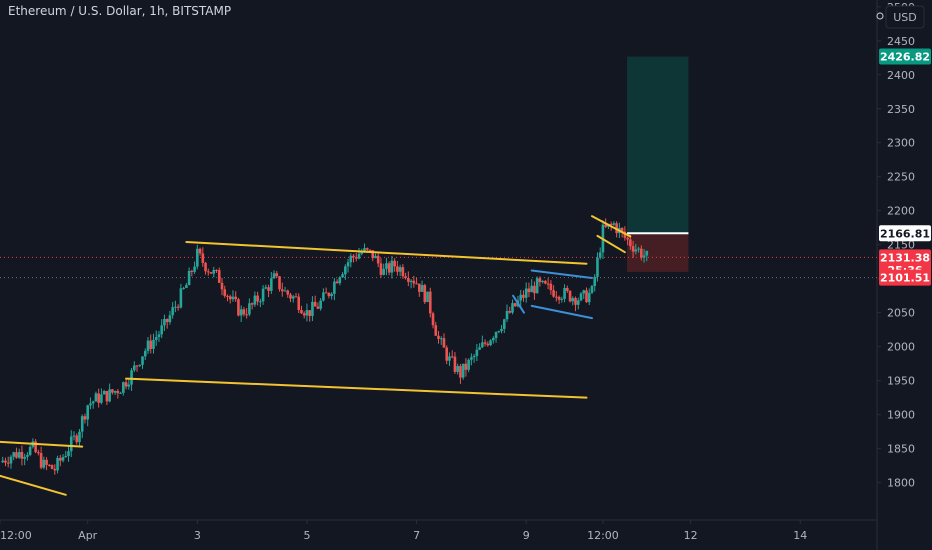 The height and width of the screenshot is (550, 932). What do you see at coordinates (658, 252) in the screenshot?
I see `position-stop-zone` at bounding box center [658, 252].